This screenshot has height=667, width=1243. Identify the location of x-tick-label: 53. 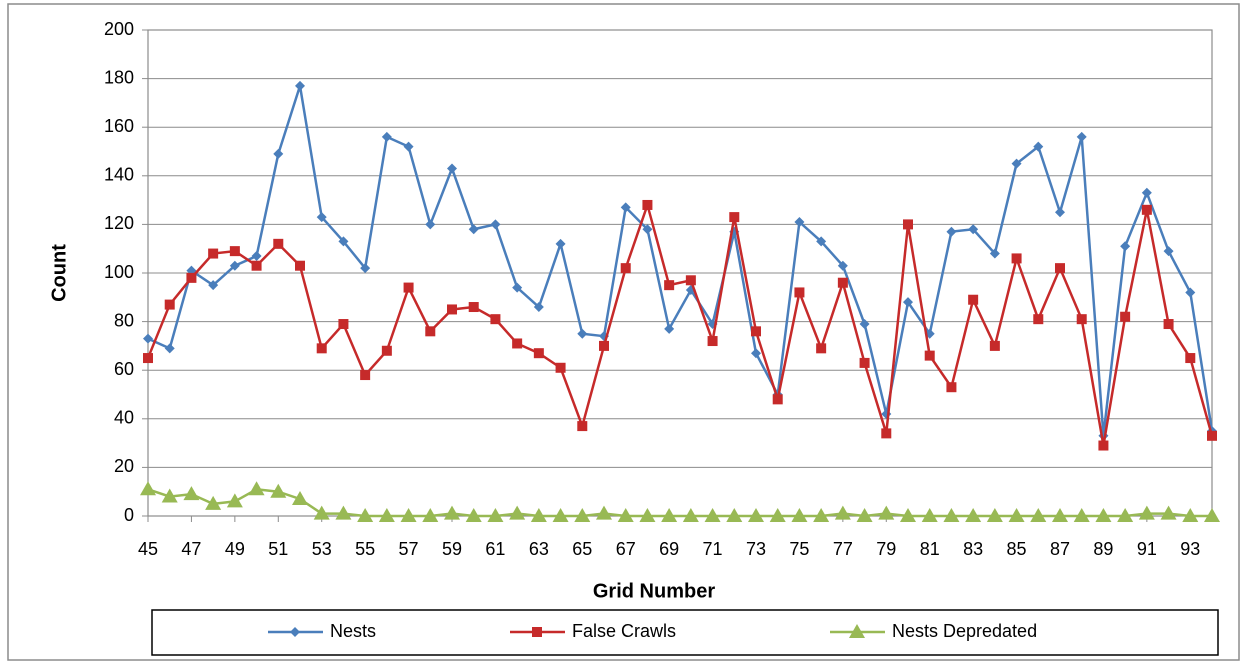
(322, 549).